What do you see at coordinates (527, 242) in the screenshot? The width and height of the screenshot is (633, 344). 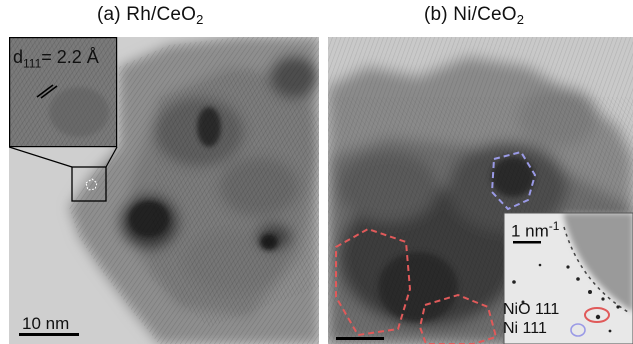 I see `inset-scale-bar` at bounding box center [527, 242].